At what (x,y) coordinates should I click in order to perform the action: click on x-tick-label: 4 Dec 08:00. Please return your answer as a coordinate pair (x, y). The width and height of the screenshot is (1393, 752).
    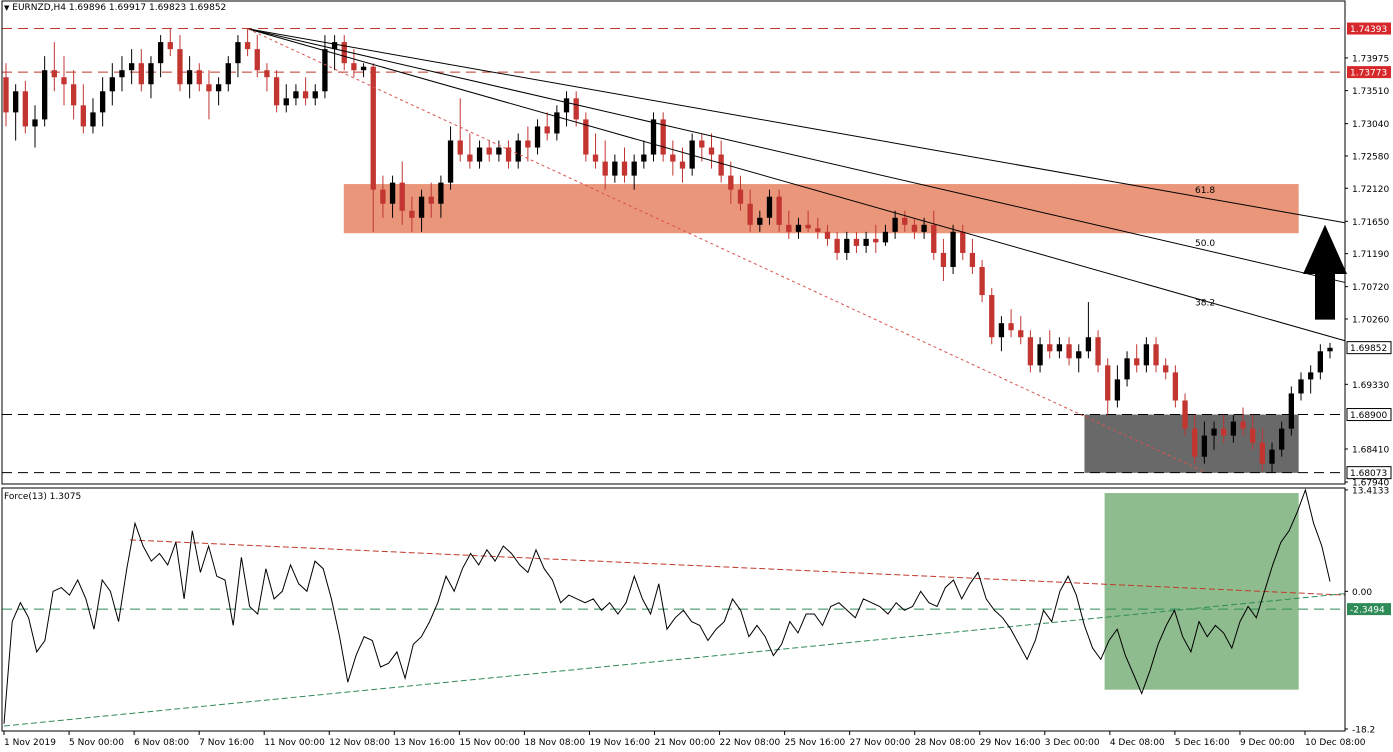
    Looking at the image, I should click on (1137, 743).